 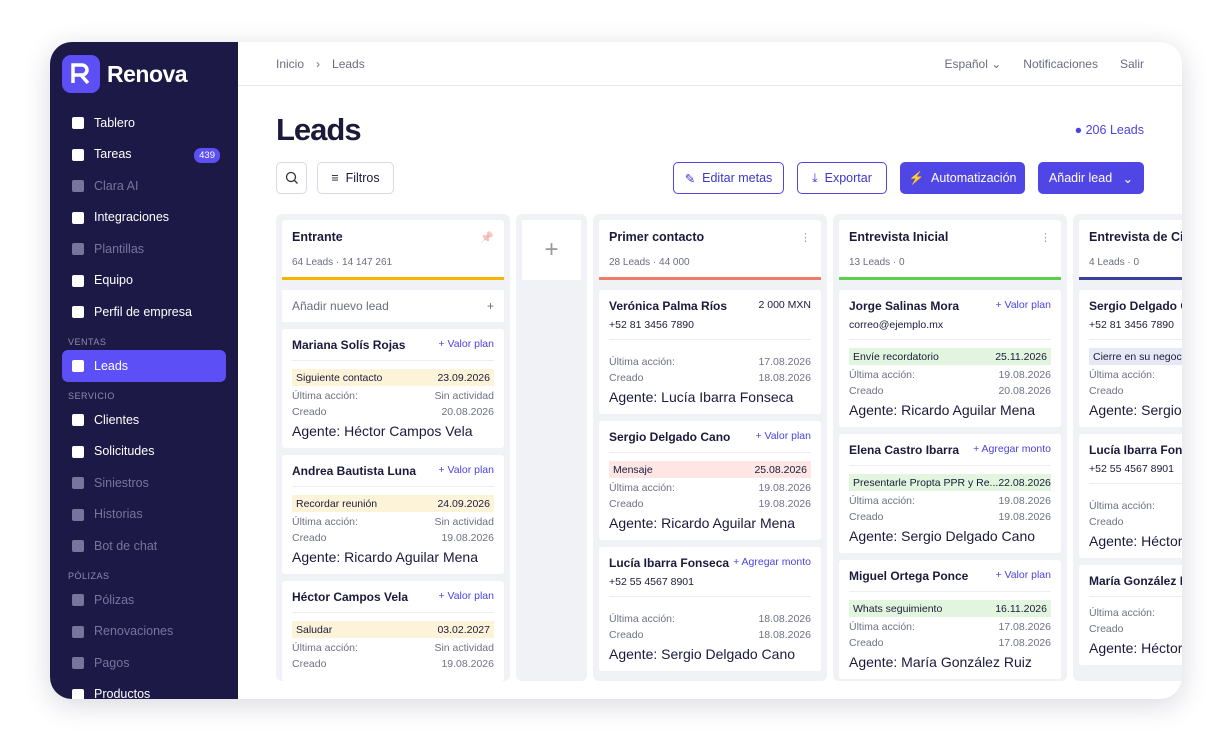 What do you see at coordinates (144, 483) in the screenshot?
I see `nav-item: Siniestros` at bounding box center [144, 483].